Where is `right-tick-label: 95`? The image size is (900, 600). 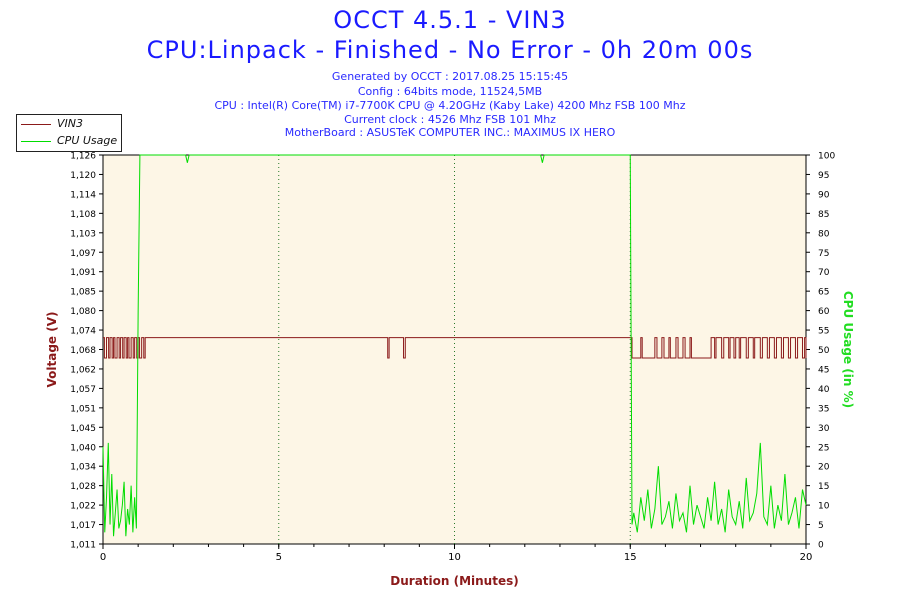 right-tick-label: 95 is located at coordinates (823, 176).